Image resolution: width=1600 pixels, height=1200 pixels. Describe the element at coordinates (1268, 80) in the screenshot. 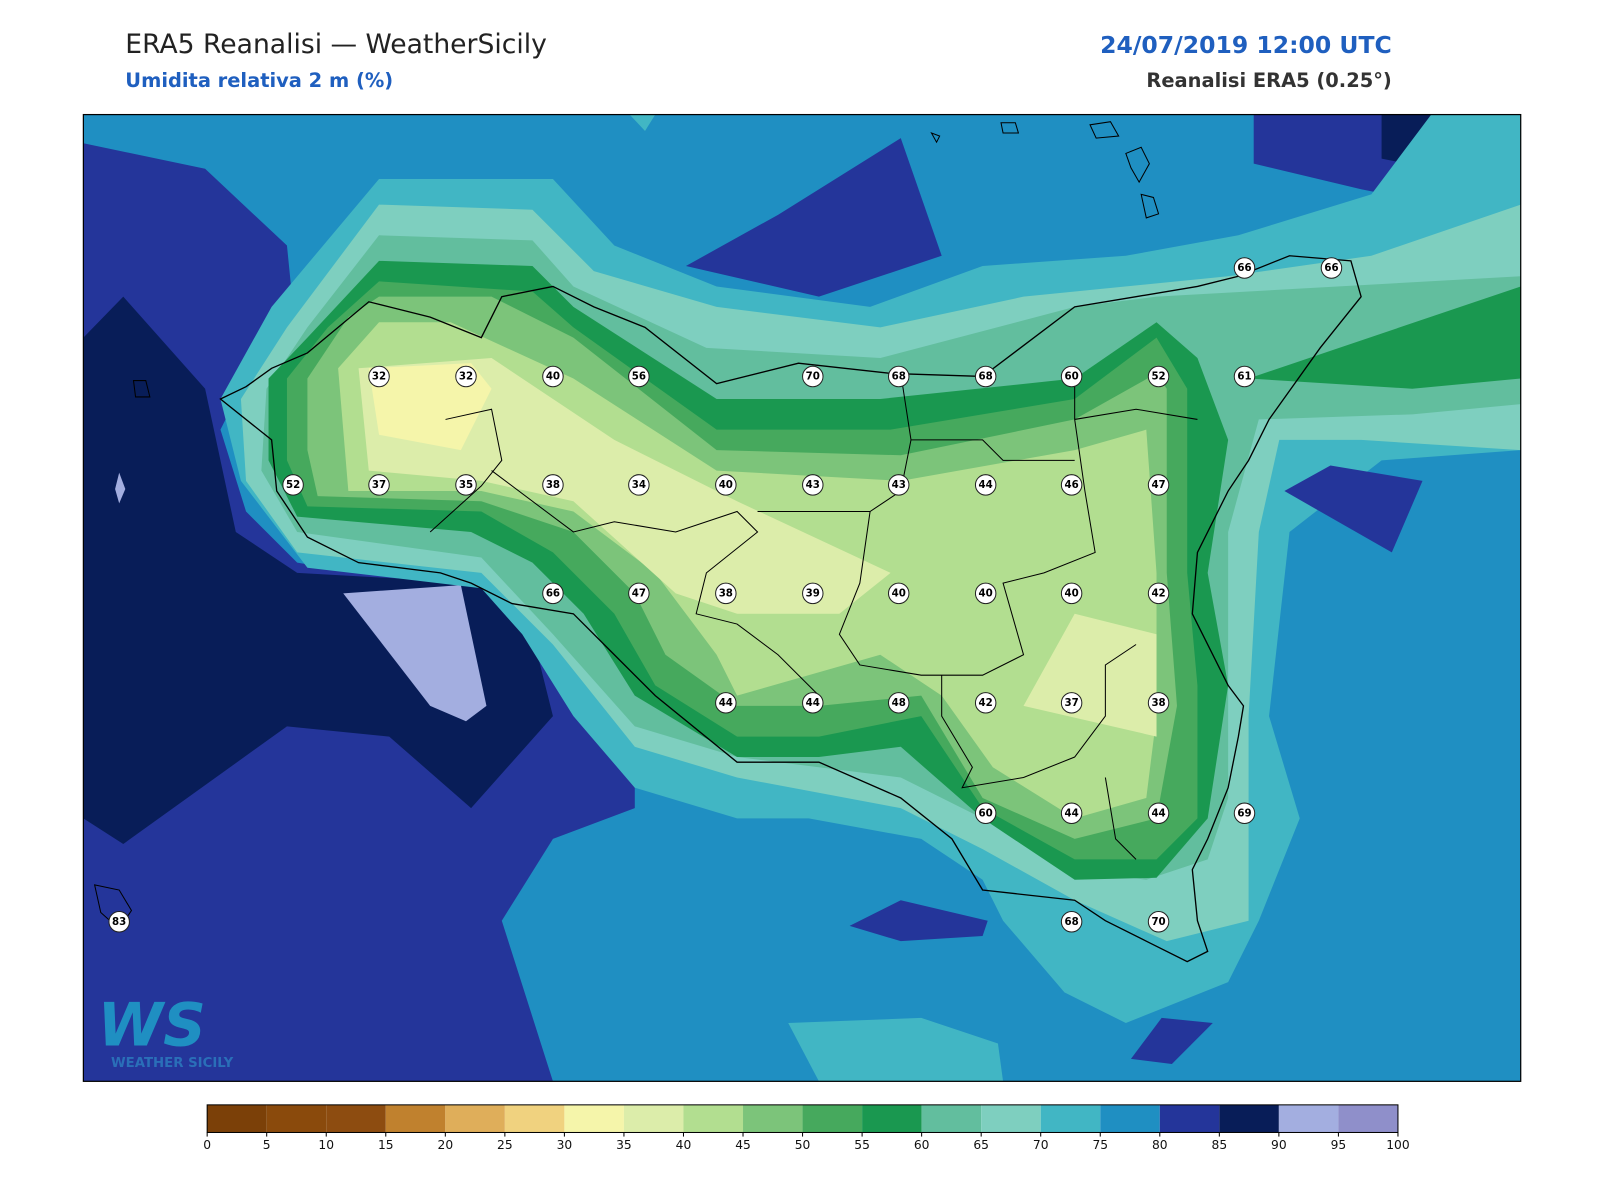

I see `source: Reanalisi ERA5 (0.25°)` at that location.